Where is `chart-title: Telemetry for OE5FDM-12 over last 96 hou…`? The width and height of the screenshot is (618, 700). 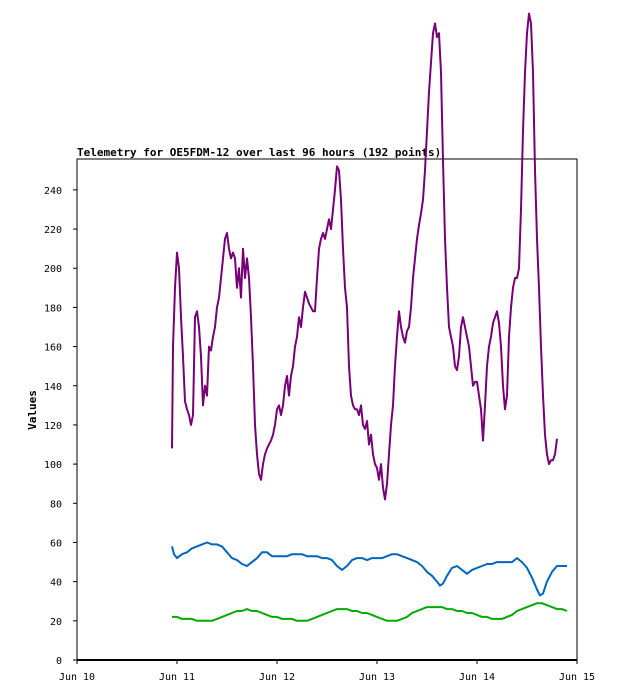
chart-title: Telemetry for OE5FDM-12 over last 96 hou… is located at coordinates (259, 152).